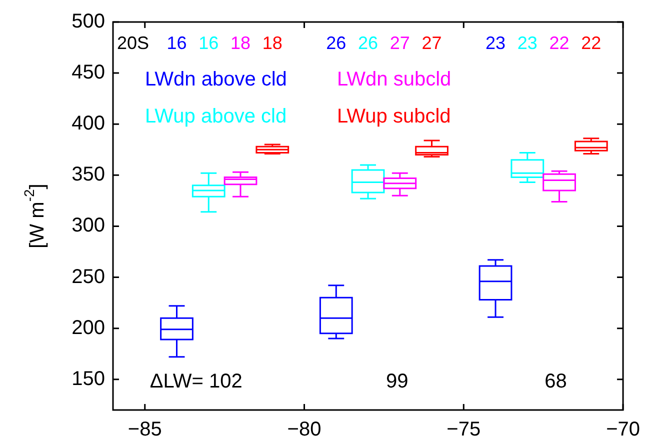 The width and height of the screenshot is (648, 445). I want to click on annotation: ΔLW= 102, so click(196, 381).